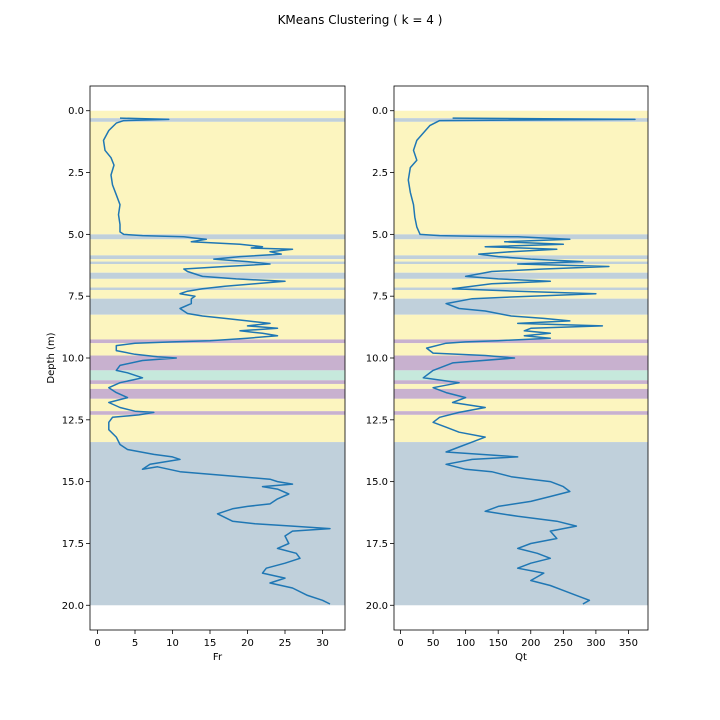  What do you see at coordinates (563, 643) in the screenshot?
I see `x-tick-label: 250` at bounding box center [563, 643].